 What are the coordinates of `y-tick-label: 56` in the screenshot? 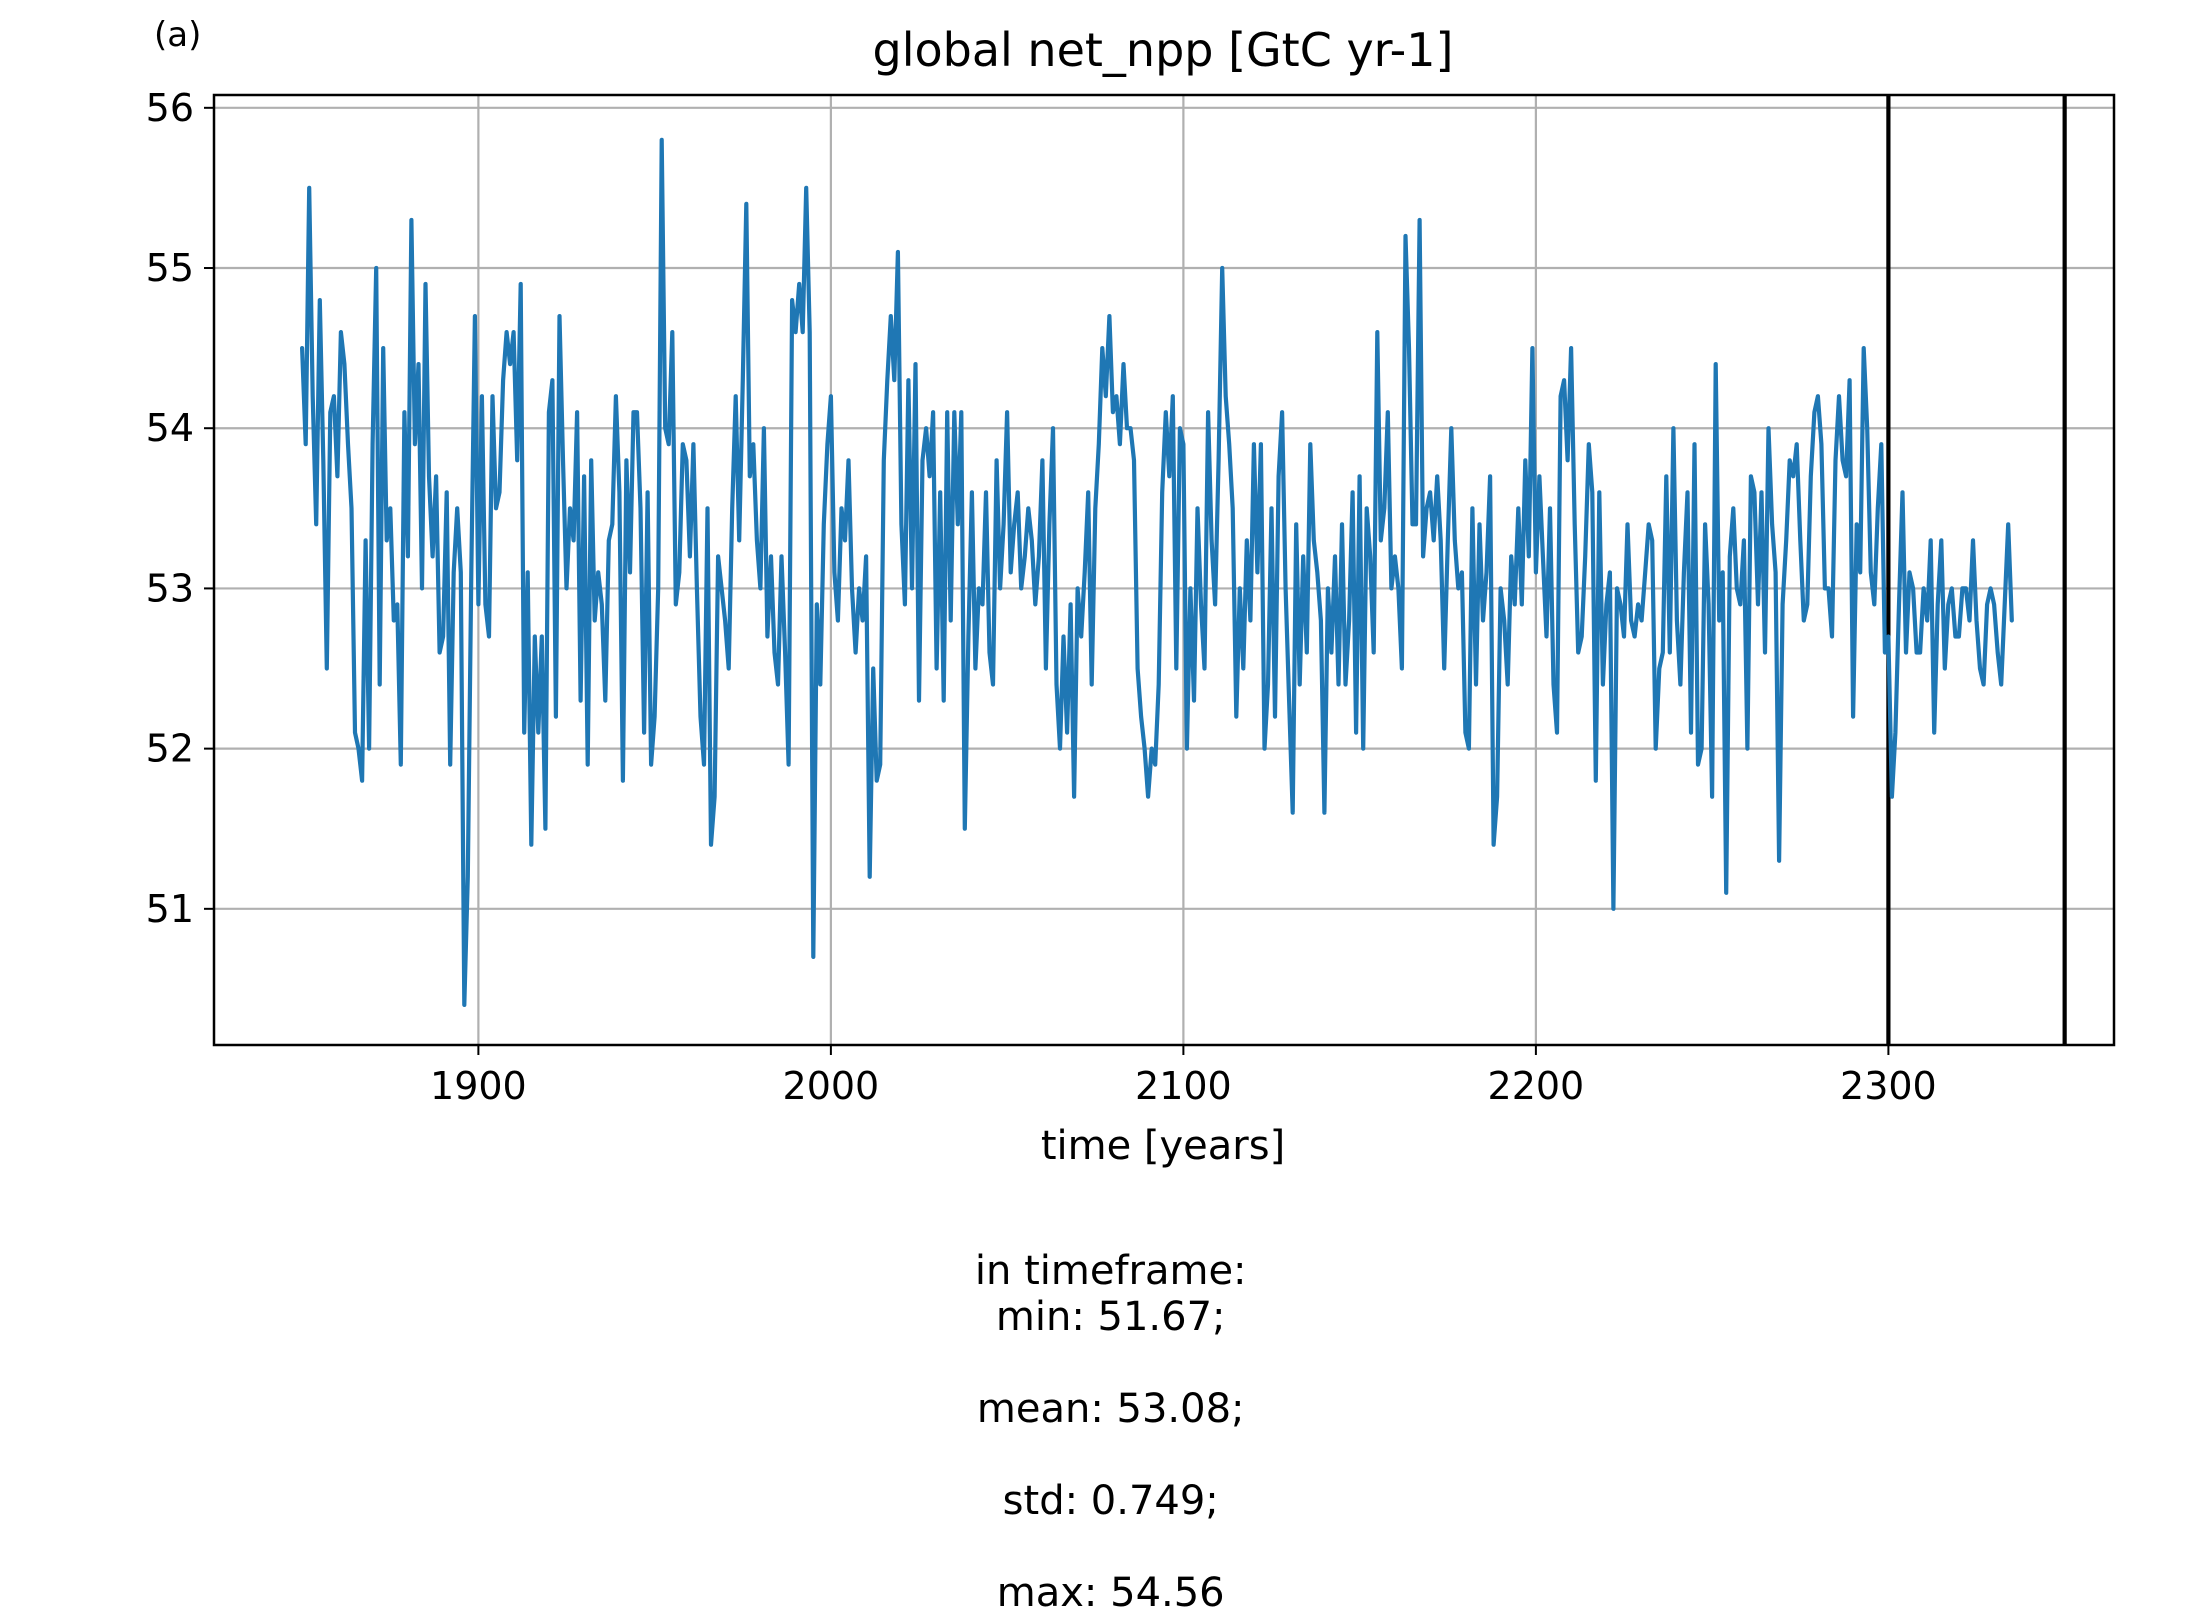 It's located at (170, 108).